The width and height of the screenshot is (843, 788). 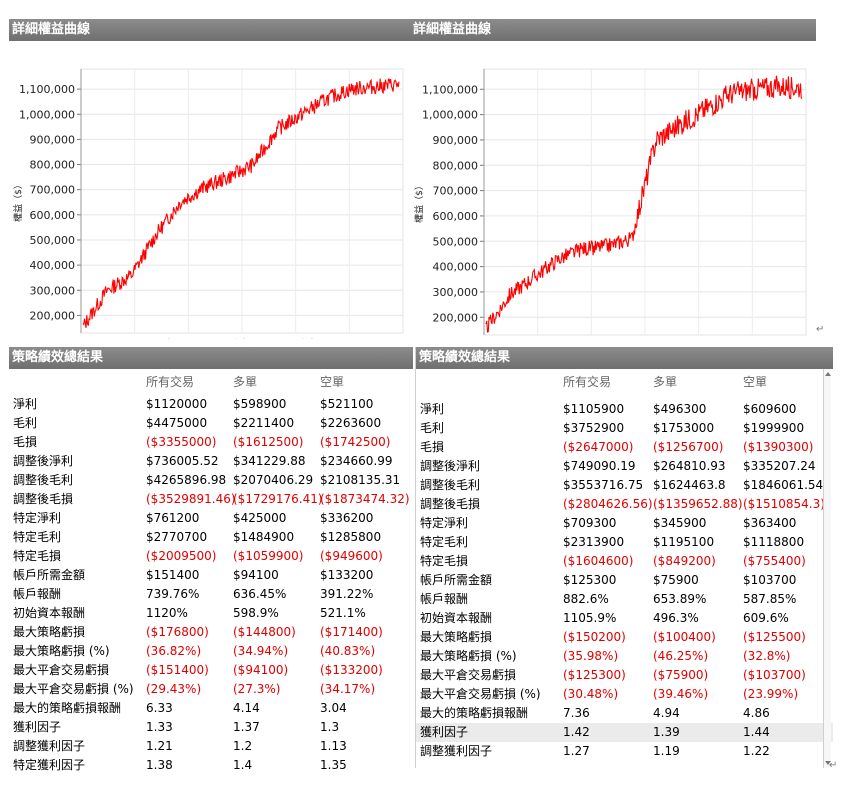 I want to click on table-row: 初始資本報酬 1120% 598.9% 521.1%, so click(x=211, y=613).